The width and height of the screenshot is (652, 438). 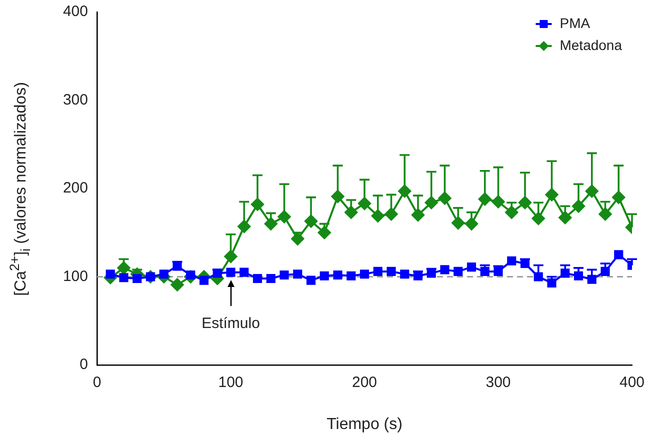 What do you see at coordinates (231, 383) in the screenshot?
I see `x-tick-label: 100` at bounding box center [231, 383].